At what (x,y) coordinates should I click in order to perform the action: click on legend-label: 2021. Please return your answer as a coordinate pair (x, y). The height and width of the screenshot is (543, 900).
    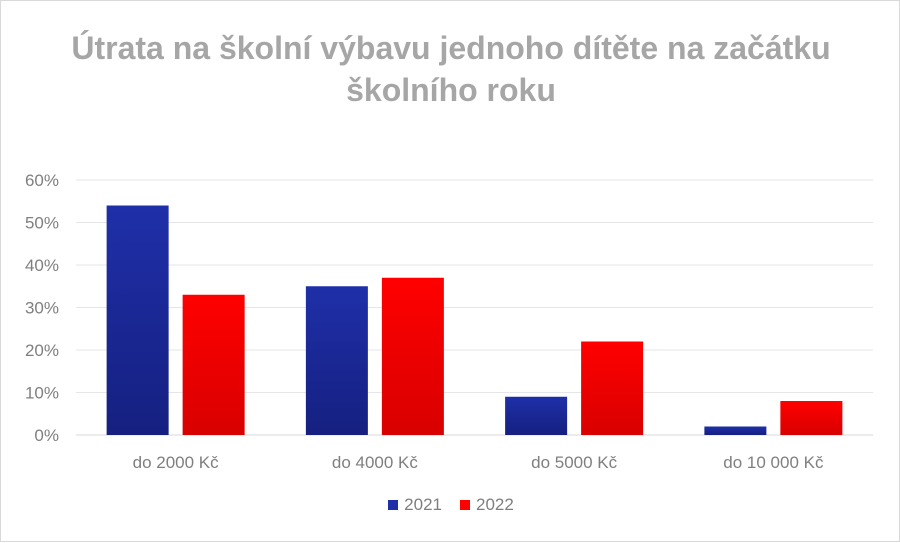
    Looking at the image, I should click on (423, 504).